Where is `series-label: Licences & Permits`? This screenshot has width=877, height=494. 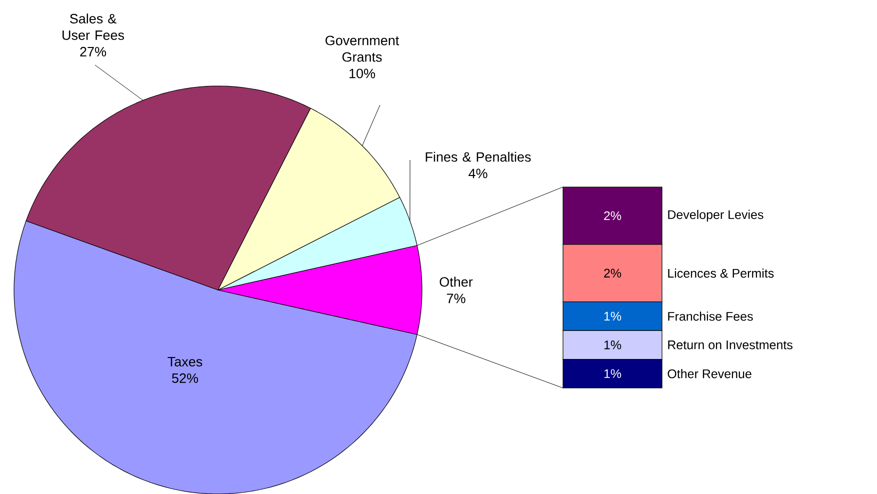
series-label: Licences & Permits is located at coordinates (721, 273).